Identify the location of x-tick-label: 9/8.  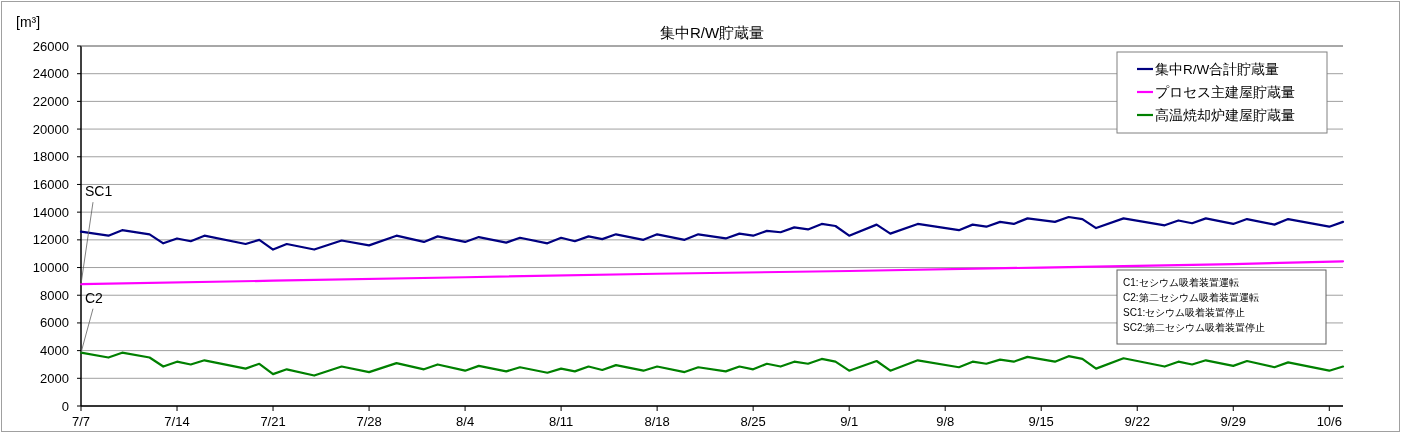
(945, 421).